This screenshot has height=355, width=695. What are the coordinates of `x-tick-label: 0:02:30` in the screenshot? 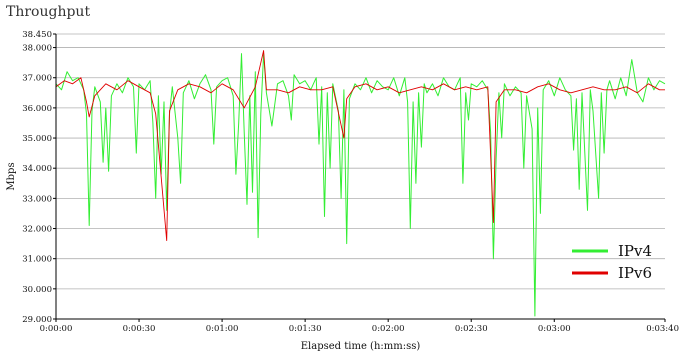 It's located at (471, 329).